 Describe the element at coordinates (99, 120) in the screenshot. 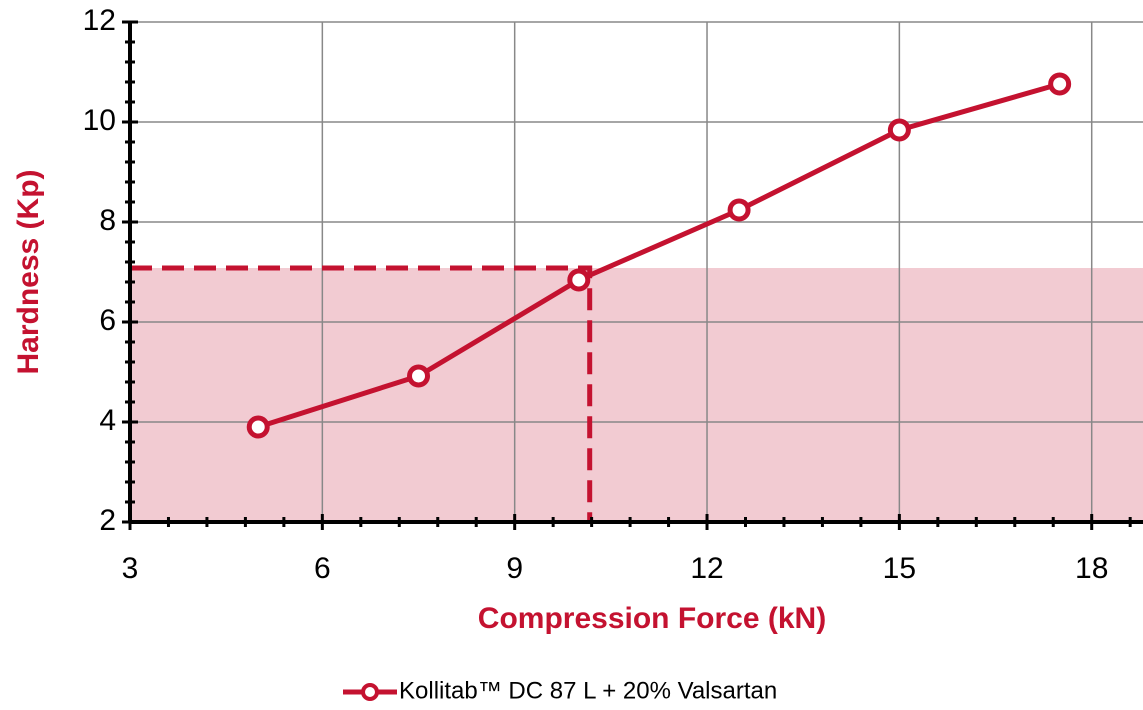

I see `y-tick-label: 10` at that location.